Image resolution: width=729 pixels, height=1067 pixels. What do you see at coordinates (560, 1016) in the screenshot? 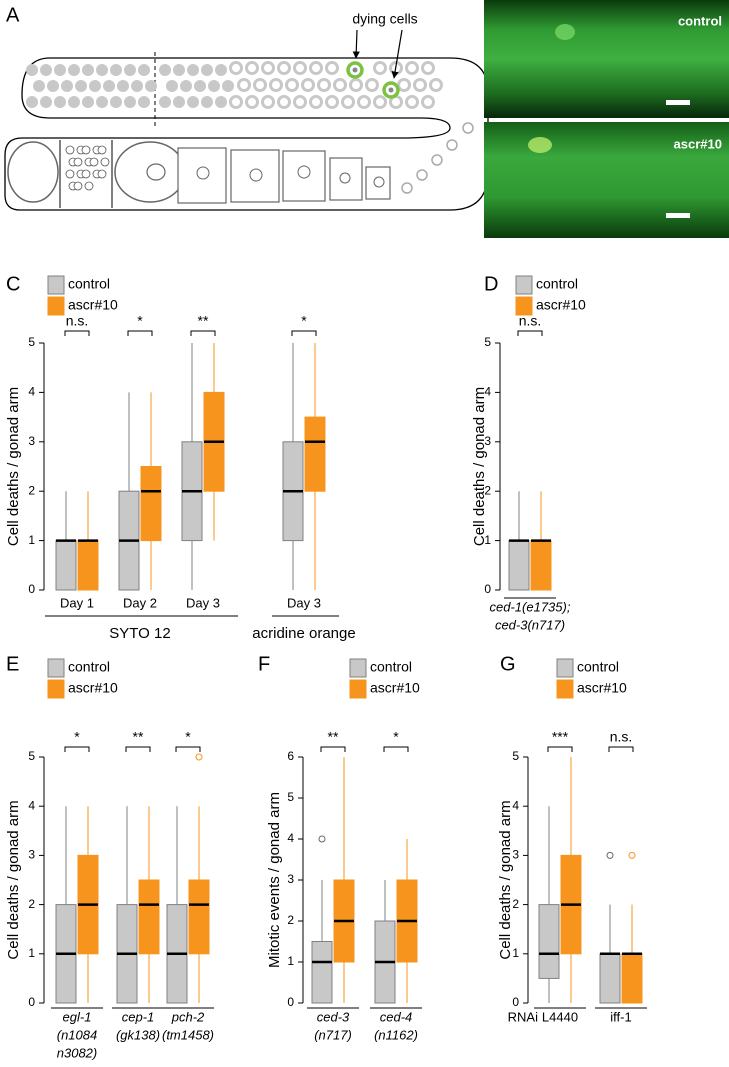
I see `x-tick-label: L4440` at bounding box center [560, 1016].